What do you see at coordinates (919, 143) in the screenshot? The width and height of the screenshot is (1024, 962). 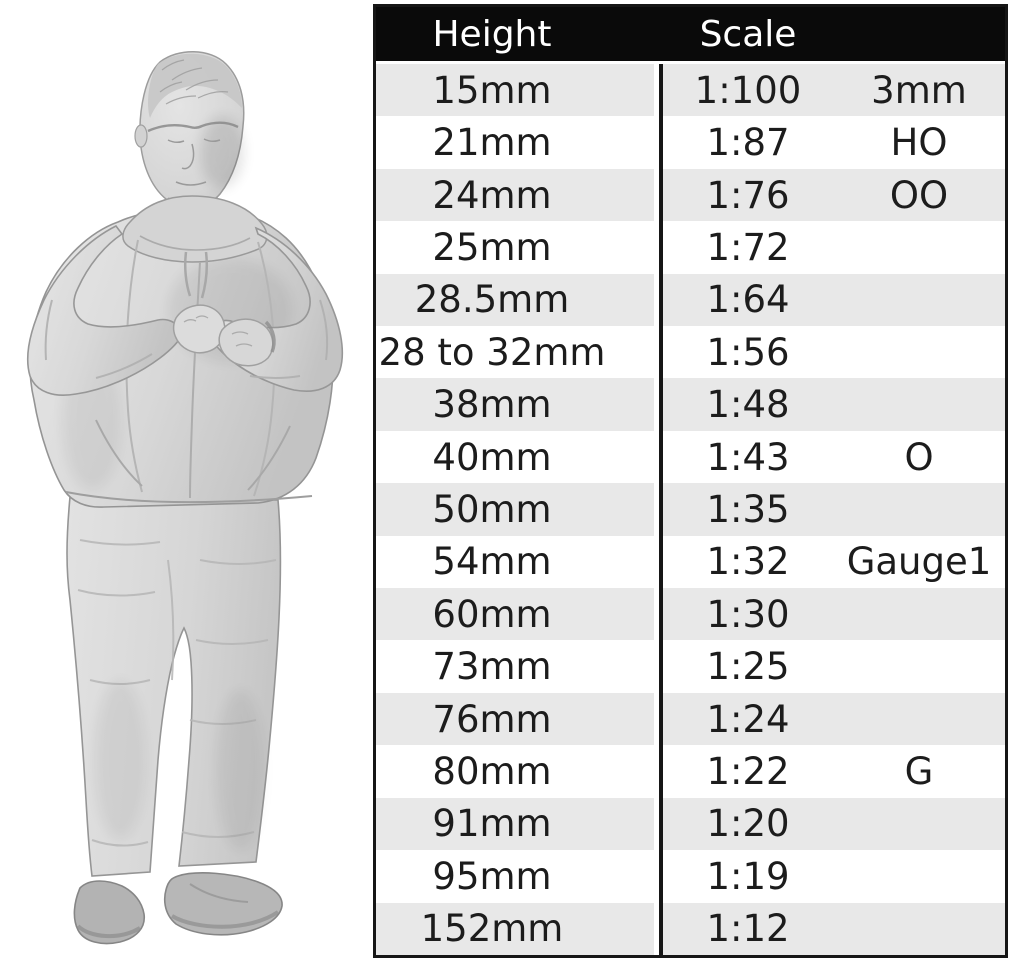 I see `scale-gauge: HO` at bounding box center [919, 143].